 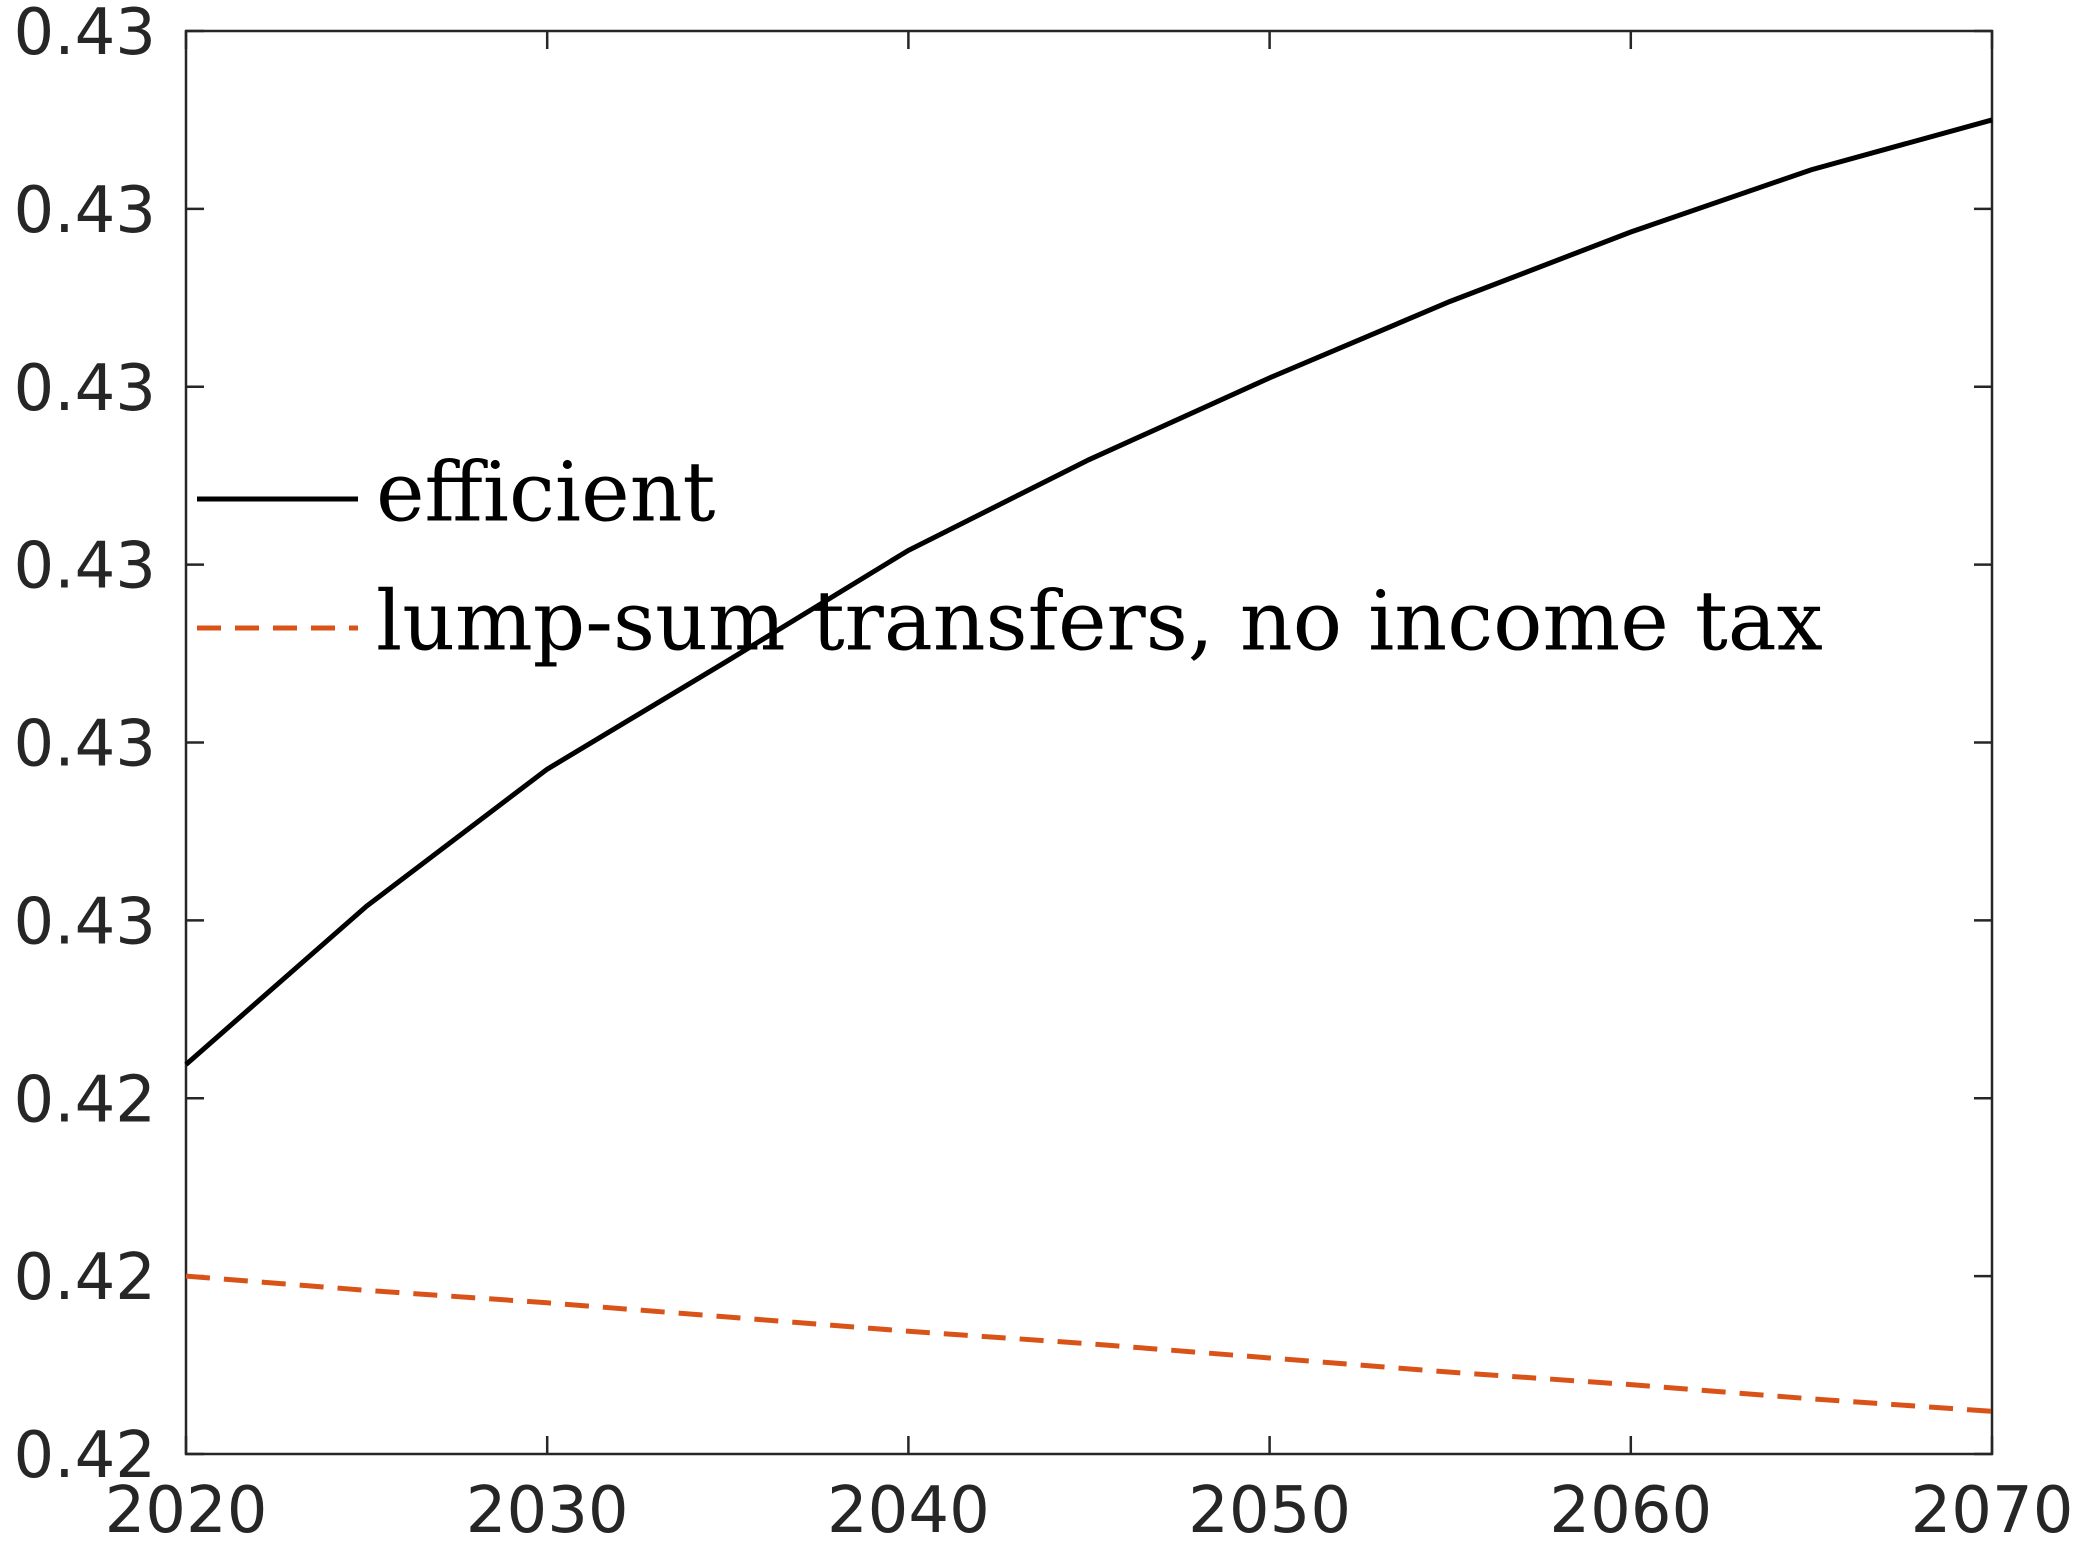 I want to click on legend-label: lump-sum transfers, no income tax, so click(x=1099, y=622).